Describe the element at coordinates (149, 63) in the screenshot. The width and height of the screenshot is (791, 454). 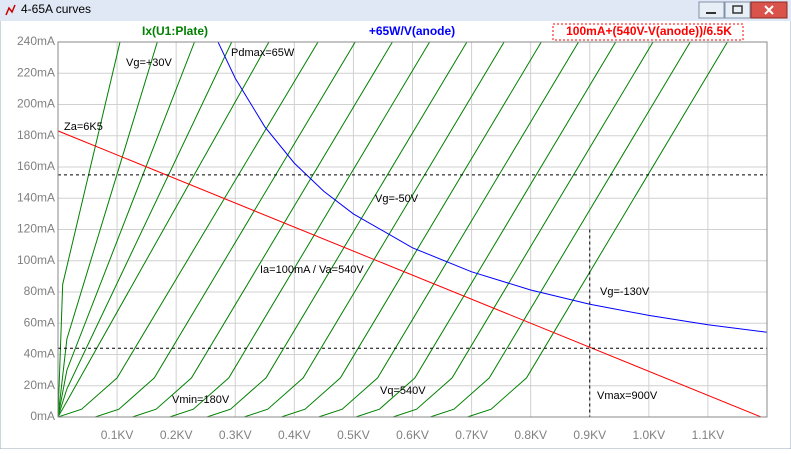
I see `annotation: Vg=+30V` at that location.